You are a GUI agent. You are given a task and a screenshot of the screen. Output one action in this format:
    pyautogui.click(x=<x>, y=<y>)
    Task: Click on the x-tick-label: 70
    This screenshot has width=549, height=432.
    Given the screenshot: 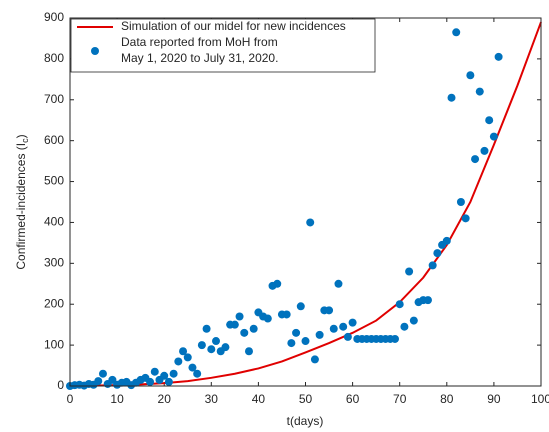 What is the action you would take?
    pyautogui.click(x=400, y=399)
    